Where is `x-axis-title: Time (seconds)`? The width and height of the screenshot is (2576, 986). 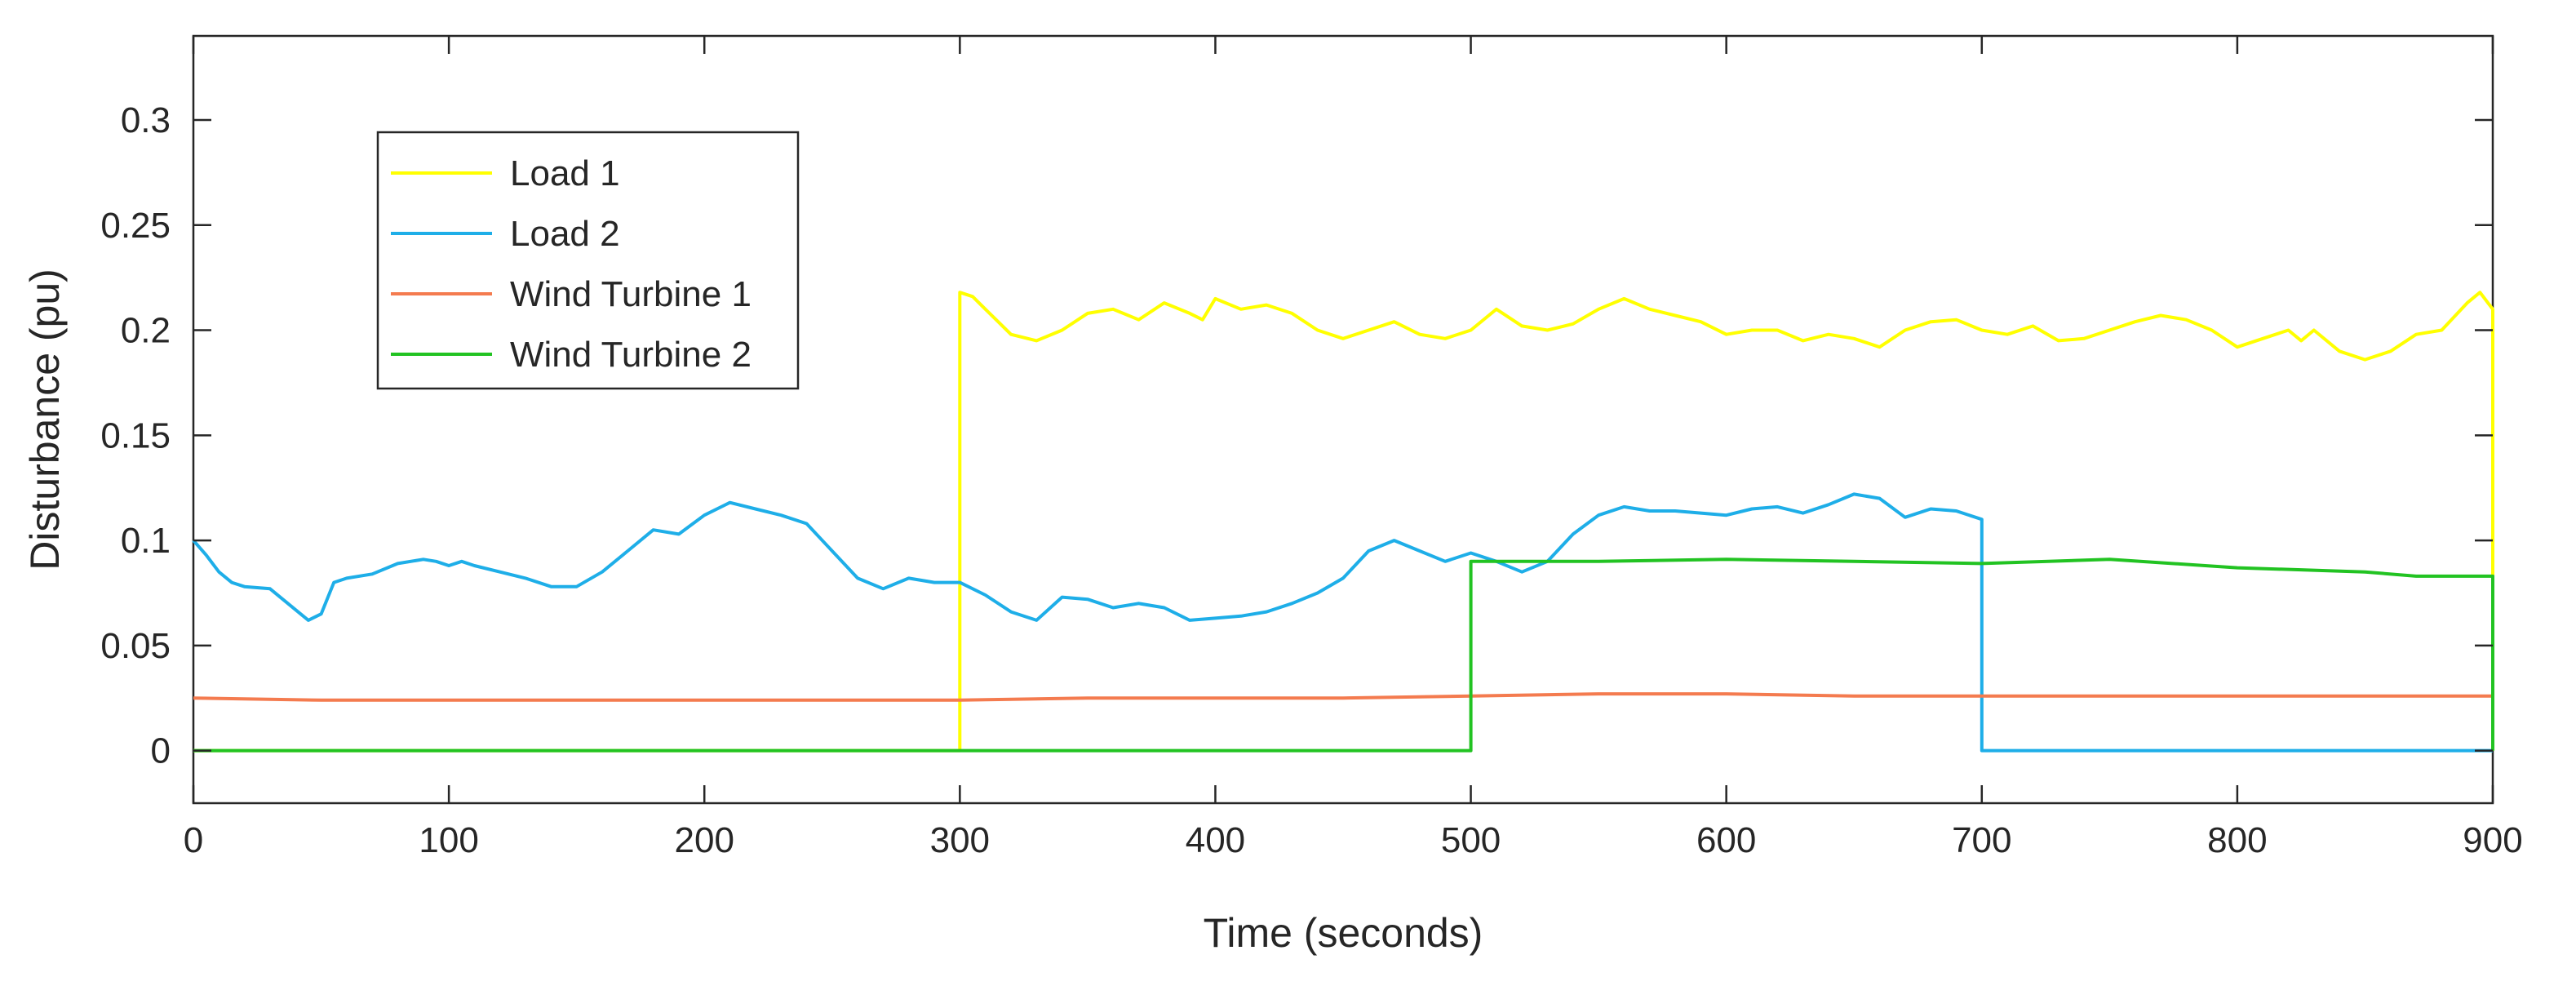
x-axis-title: Time (seconds) is located at coordinates (1343, 933).